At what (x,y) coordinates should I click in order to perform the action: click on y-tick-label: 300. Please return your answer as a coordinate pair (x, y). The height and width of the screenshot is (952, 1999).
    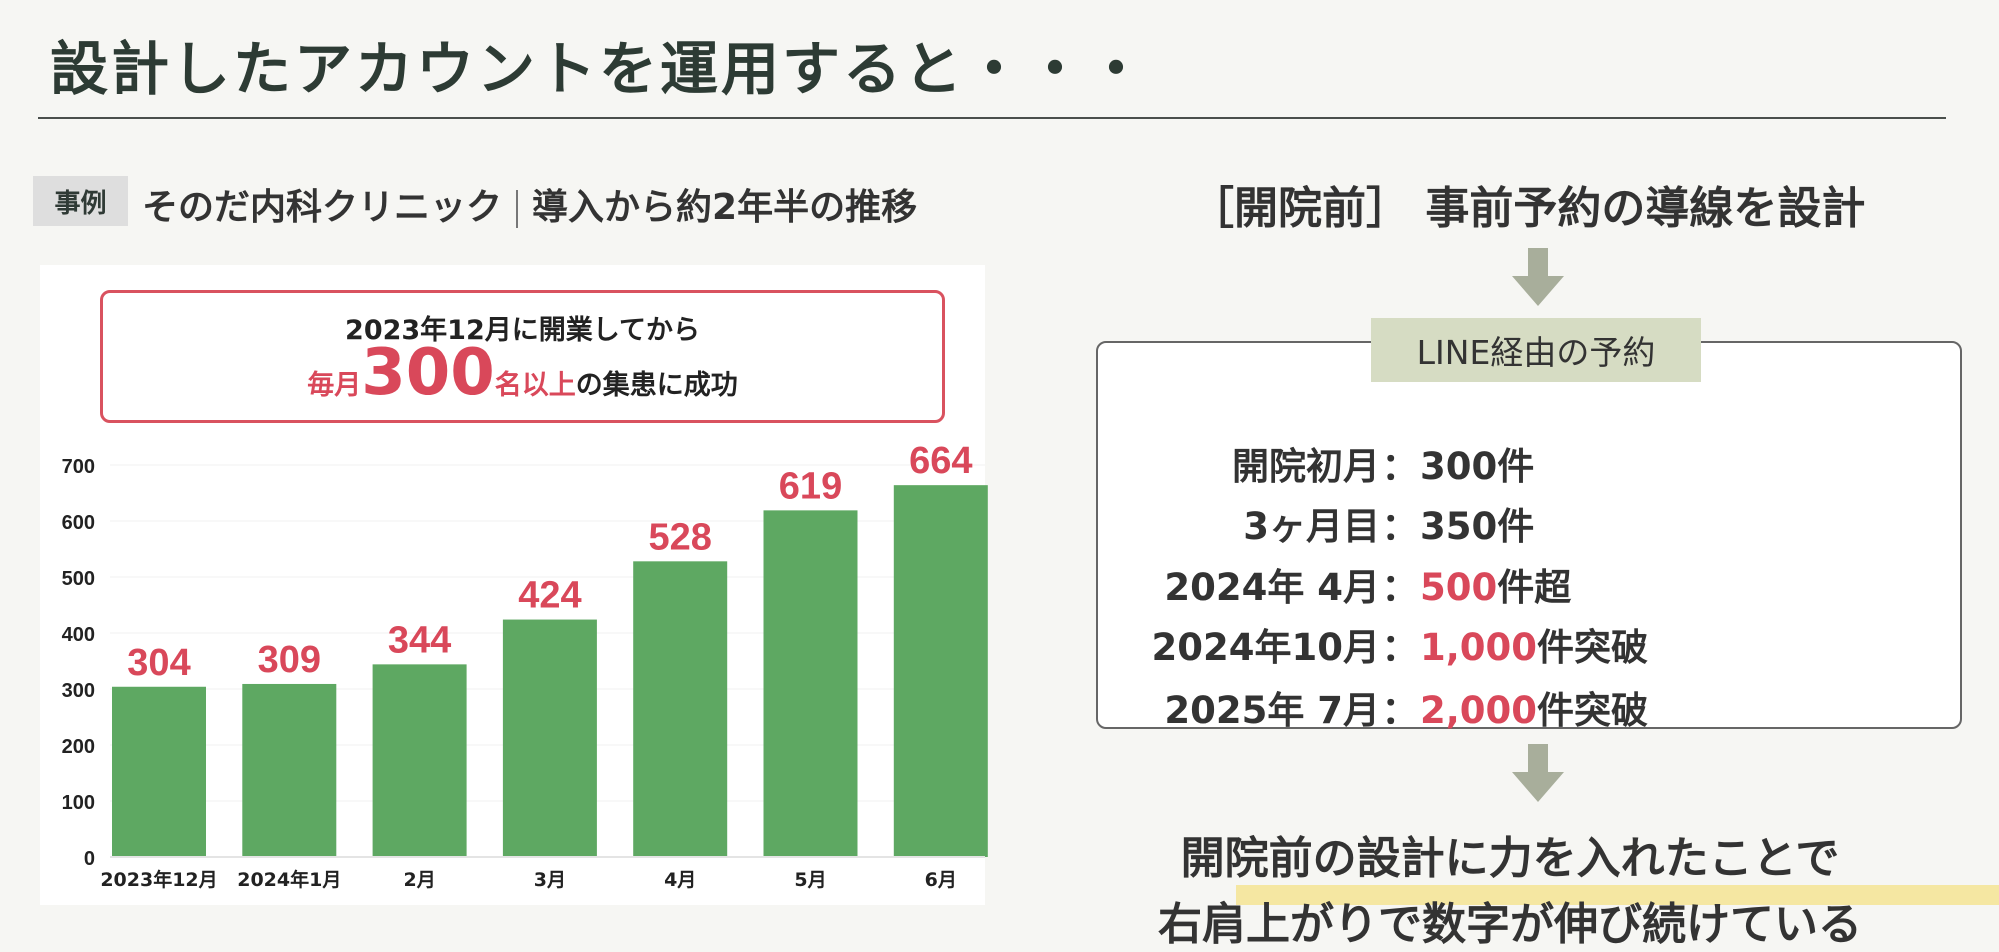
    Looking at the image, I should click on (78, 691).